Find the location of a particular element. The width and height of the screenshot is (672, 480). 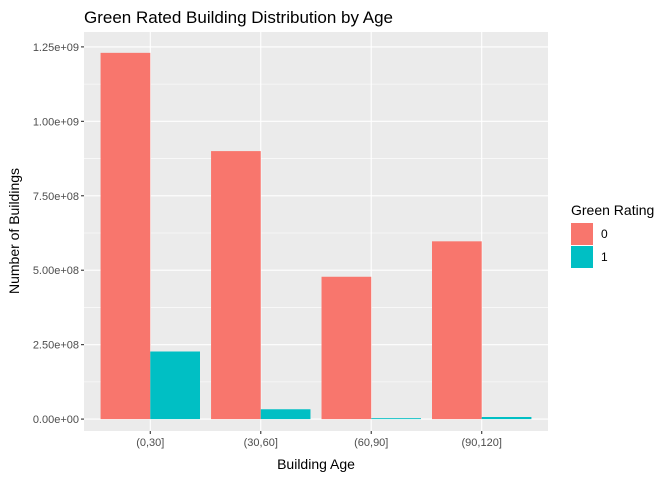

y-tick-label: 7.50e+08 is located at coordinates (56, 197).